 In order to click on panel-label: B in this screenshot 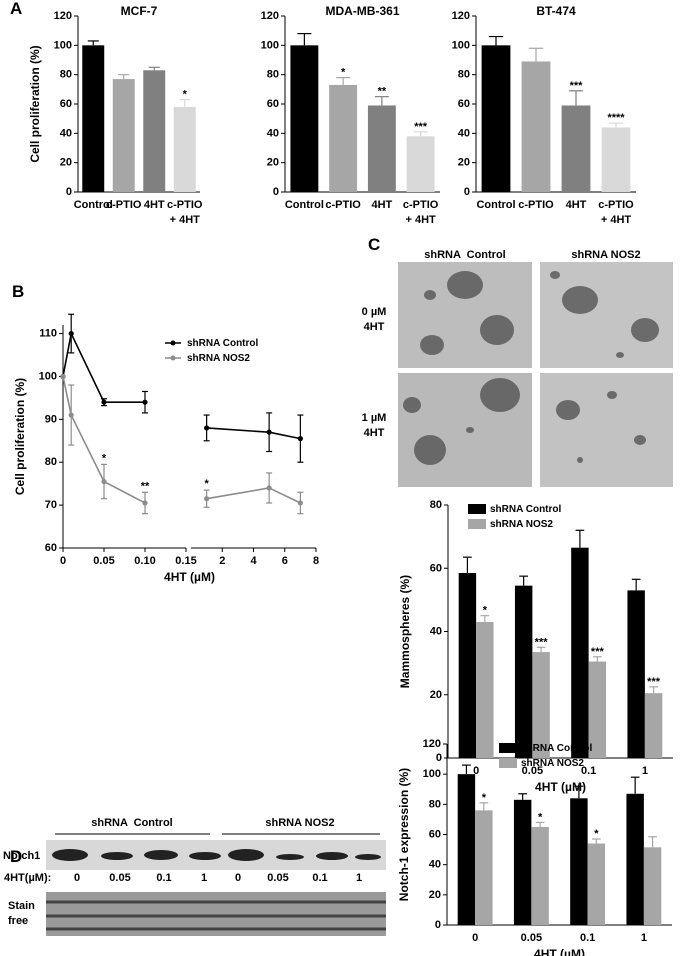, I will do `click(18, 291)`.